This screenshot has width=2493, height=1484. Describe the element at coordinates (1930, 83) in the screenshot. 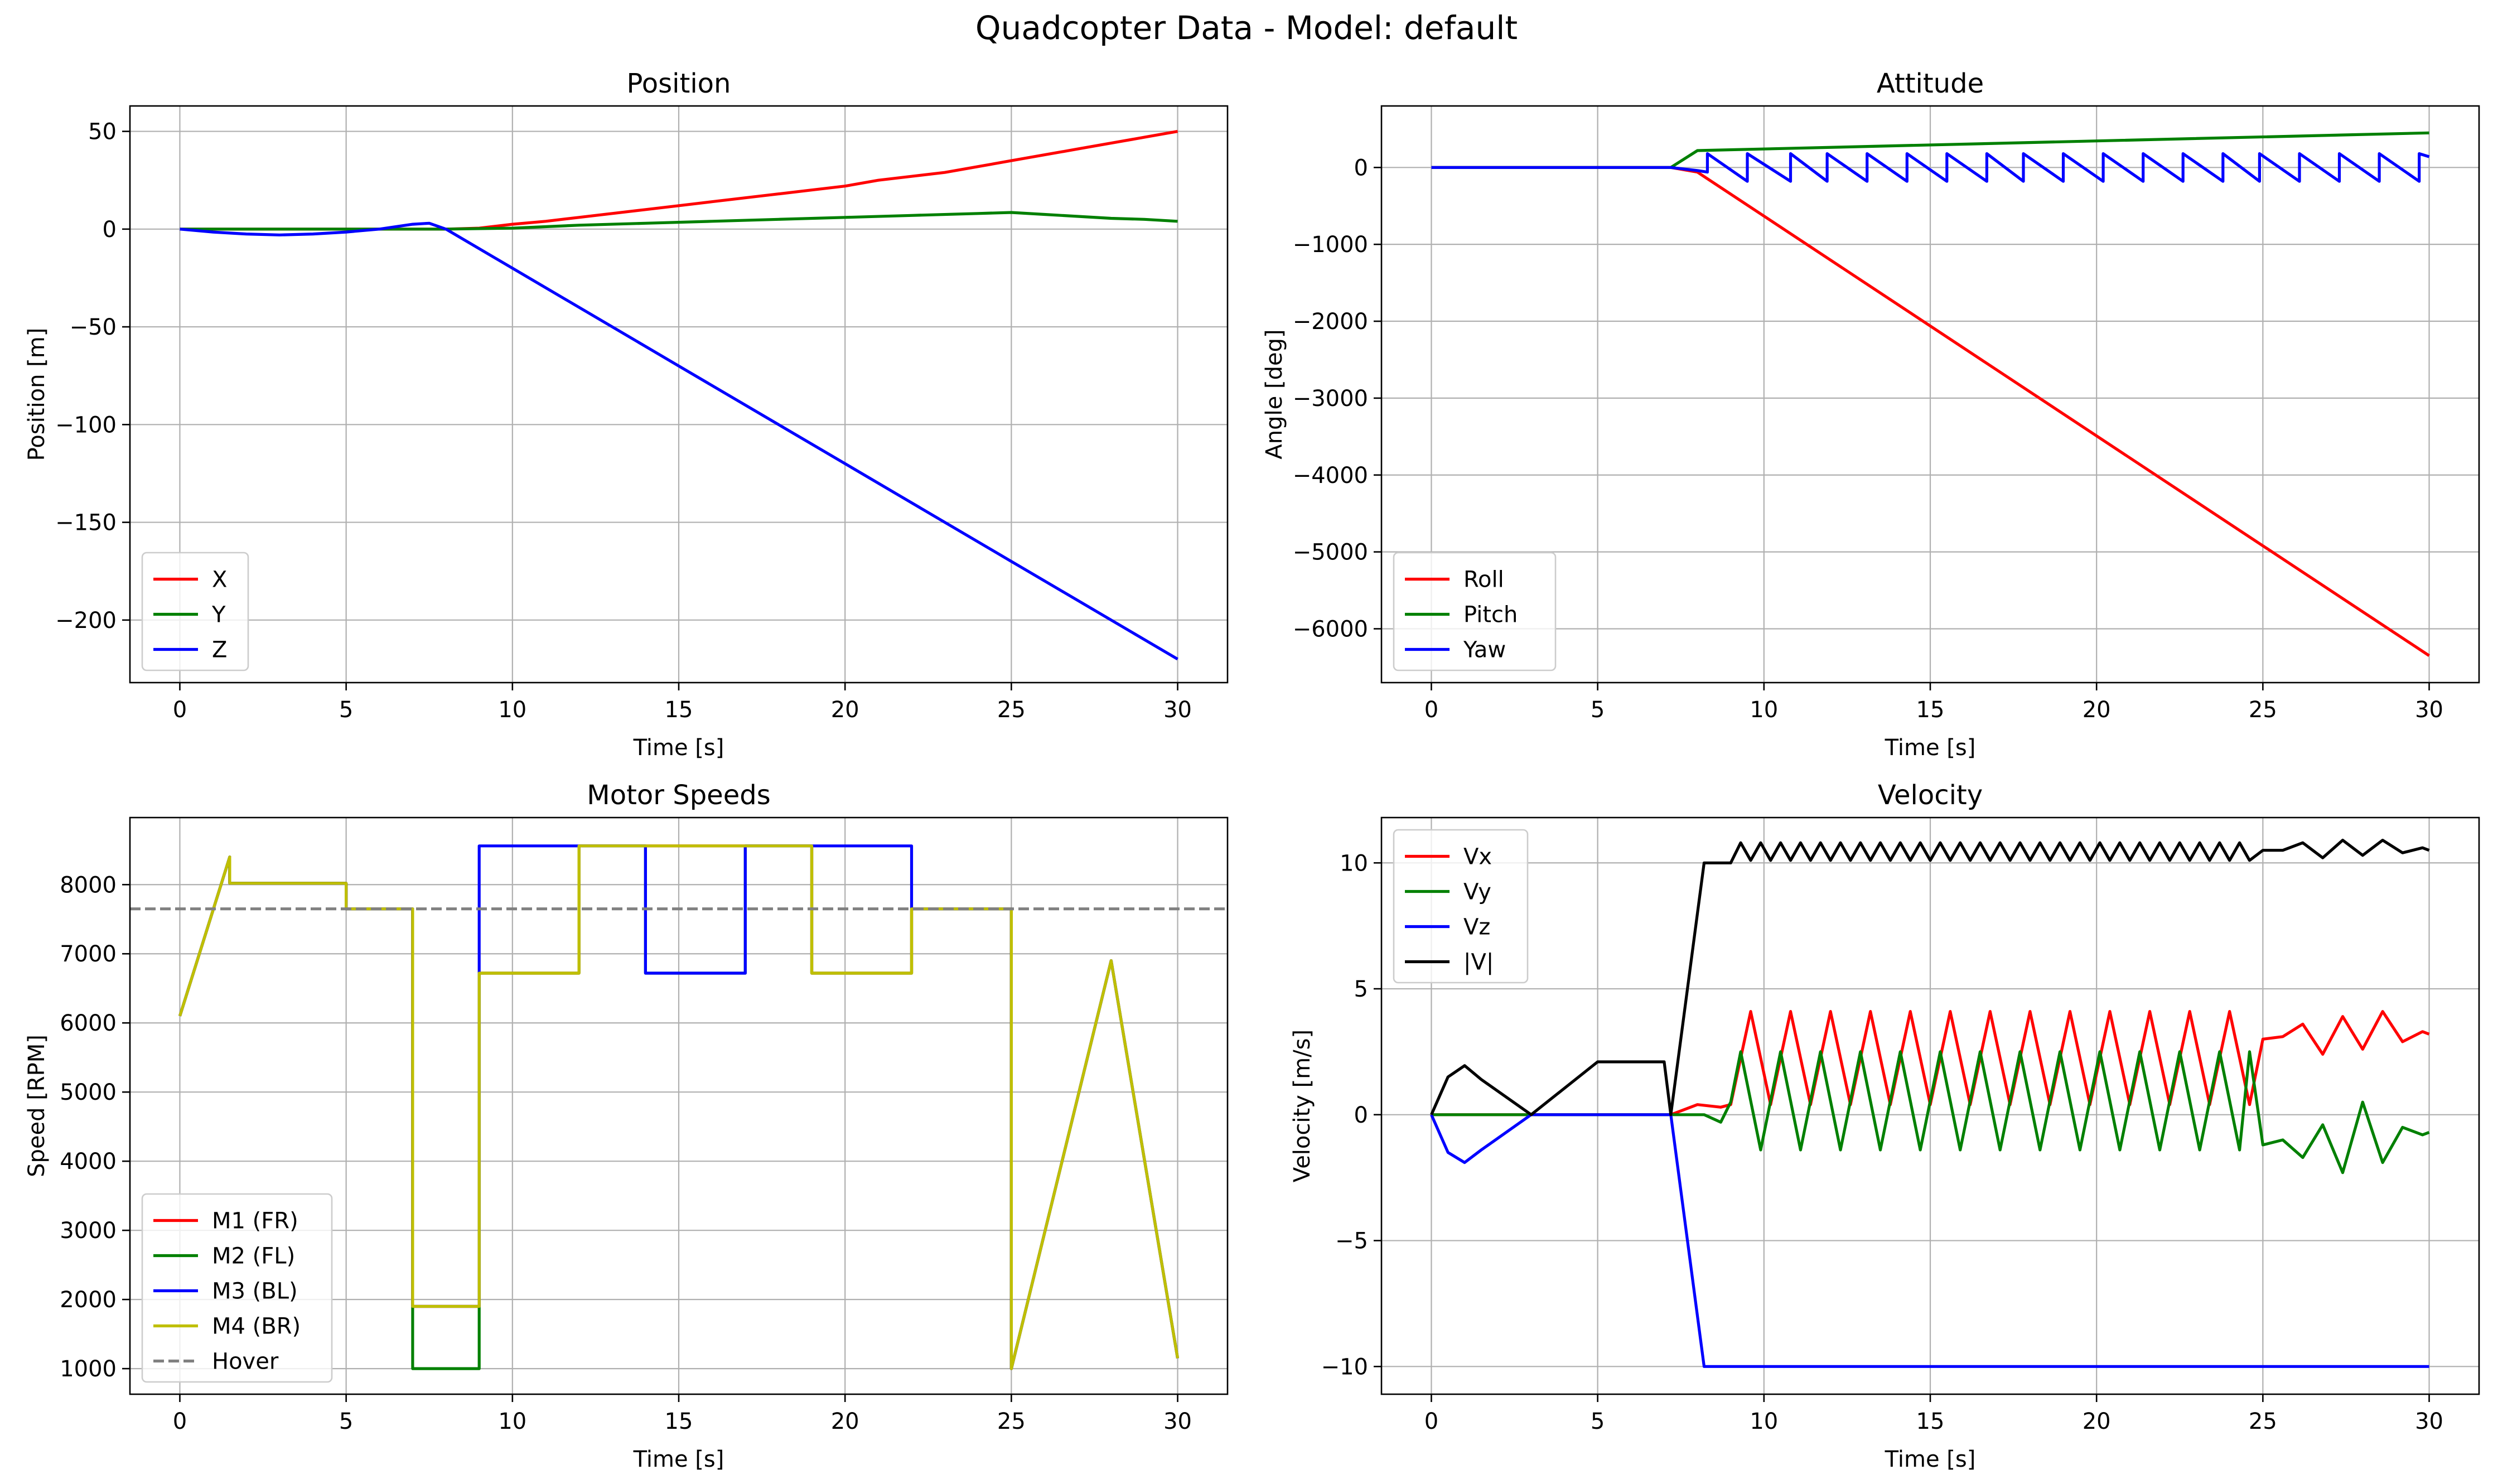

I see `attitude-title: Attitude` at that location.